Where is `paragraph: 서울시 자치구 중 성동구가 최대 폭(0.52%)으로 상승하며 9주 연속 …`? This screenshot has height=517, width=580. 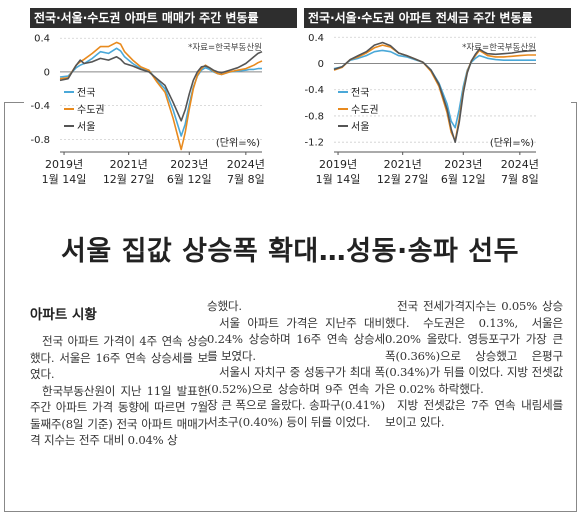 paragraph: 서울시 자치구 중 성동구가 최대 폭(0.52%)으로 상승하며 9주 연속 … is located at coordinates (296, 397).